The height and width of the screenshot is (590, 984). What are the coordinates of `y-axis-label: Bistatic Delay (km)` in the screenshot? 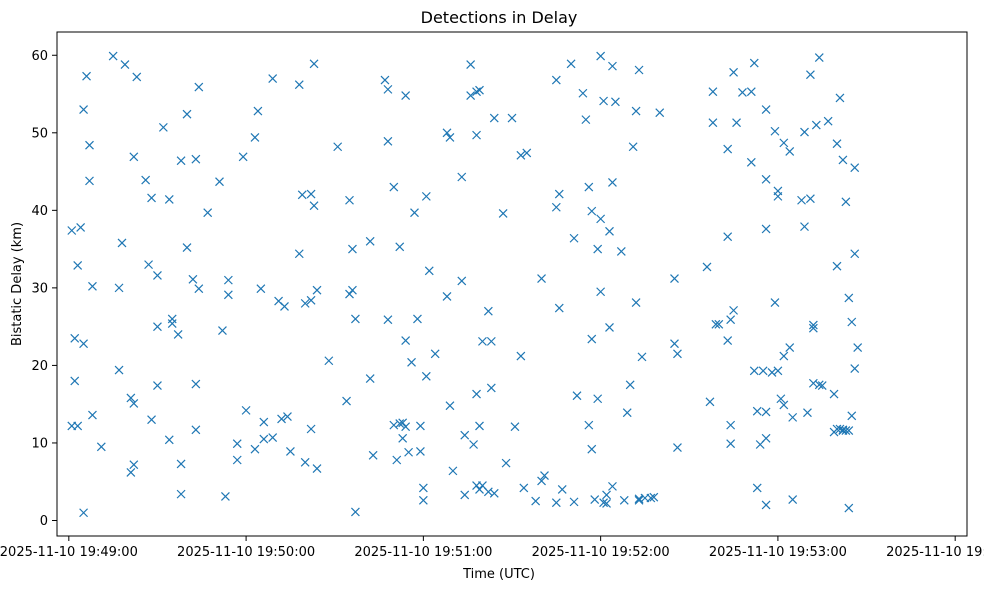 It's located at (17, 284).